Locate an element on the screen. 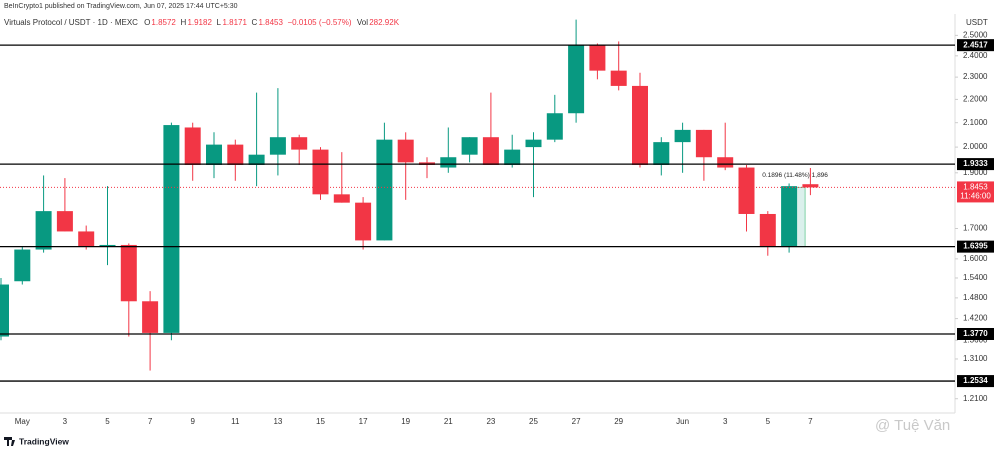 This screenshot has width=1002, height=450. logo-text: TradingView is located at coordinates (44, 441).